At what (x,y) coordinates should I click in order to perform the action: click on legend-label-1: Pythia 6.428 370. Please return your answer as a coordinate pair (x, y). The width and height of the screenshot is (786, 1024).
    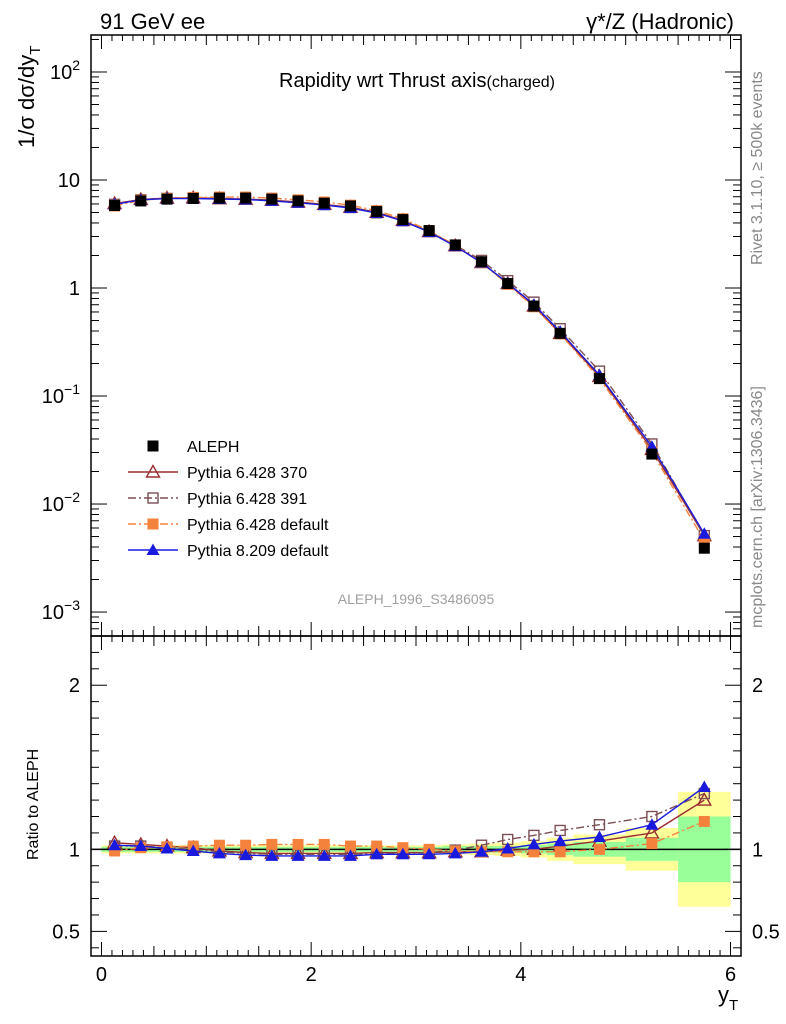
    Looking at the image, I should click on (247, 473).